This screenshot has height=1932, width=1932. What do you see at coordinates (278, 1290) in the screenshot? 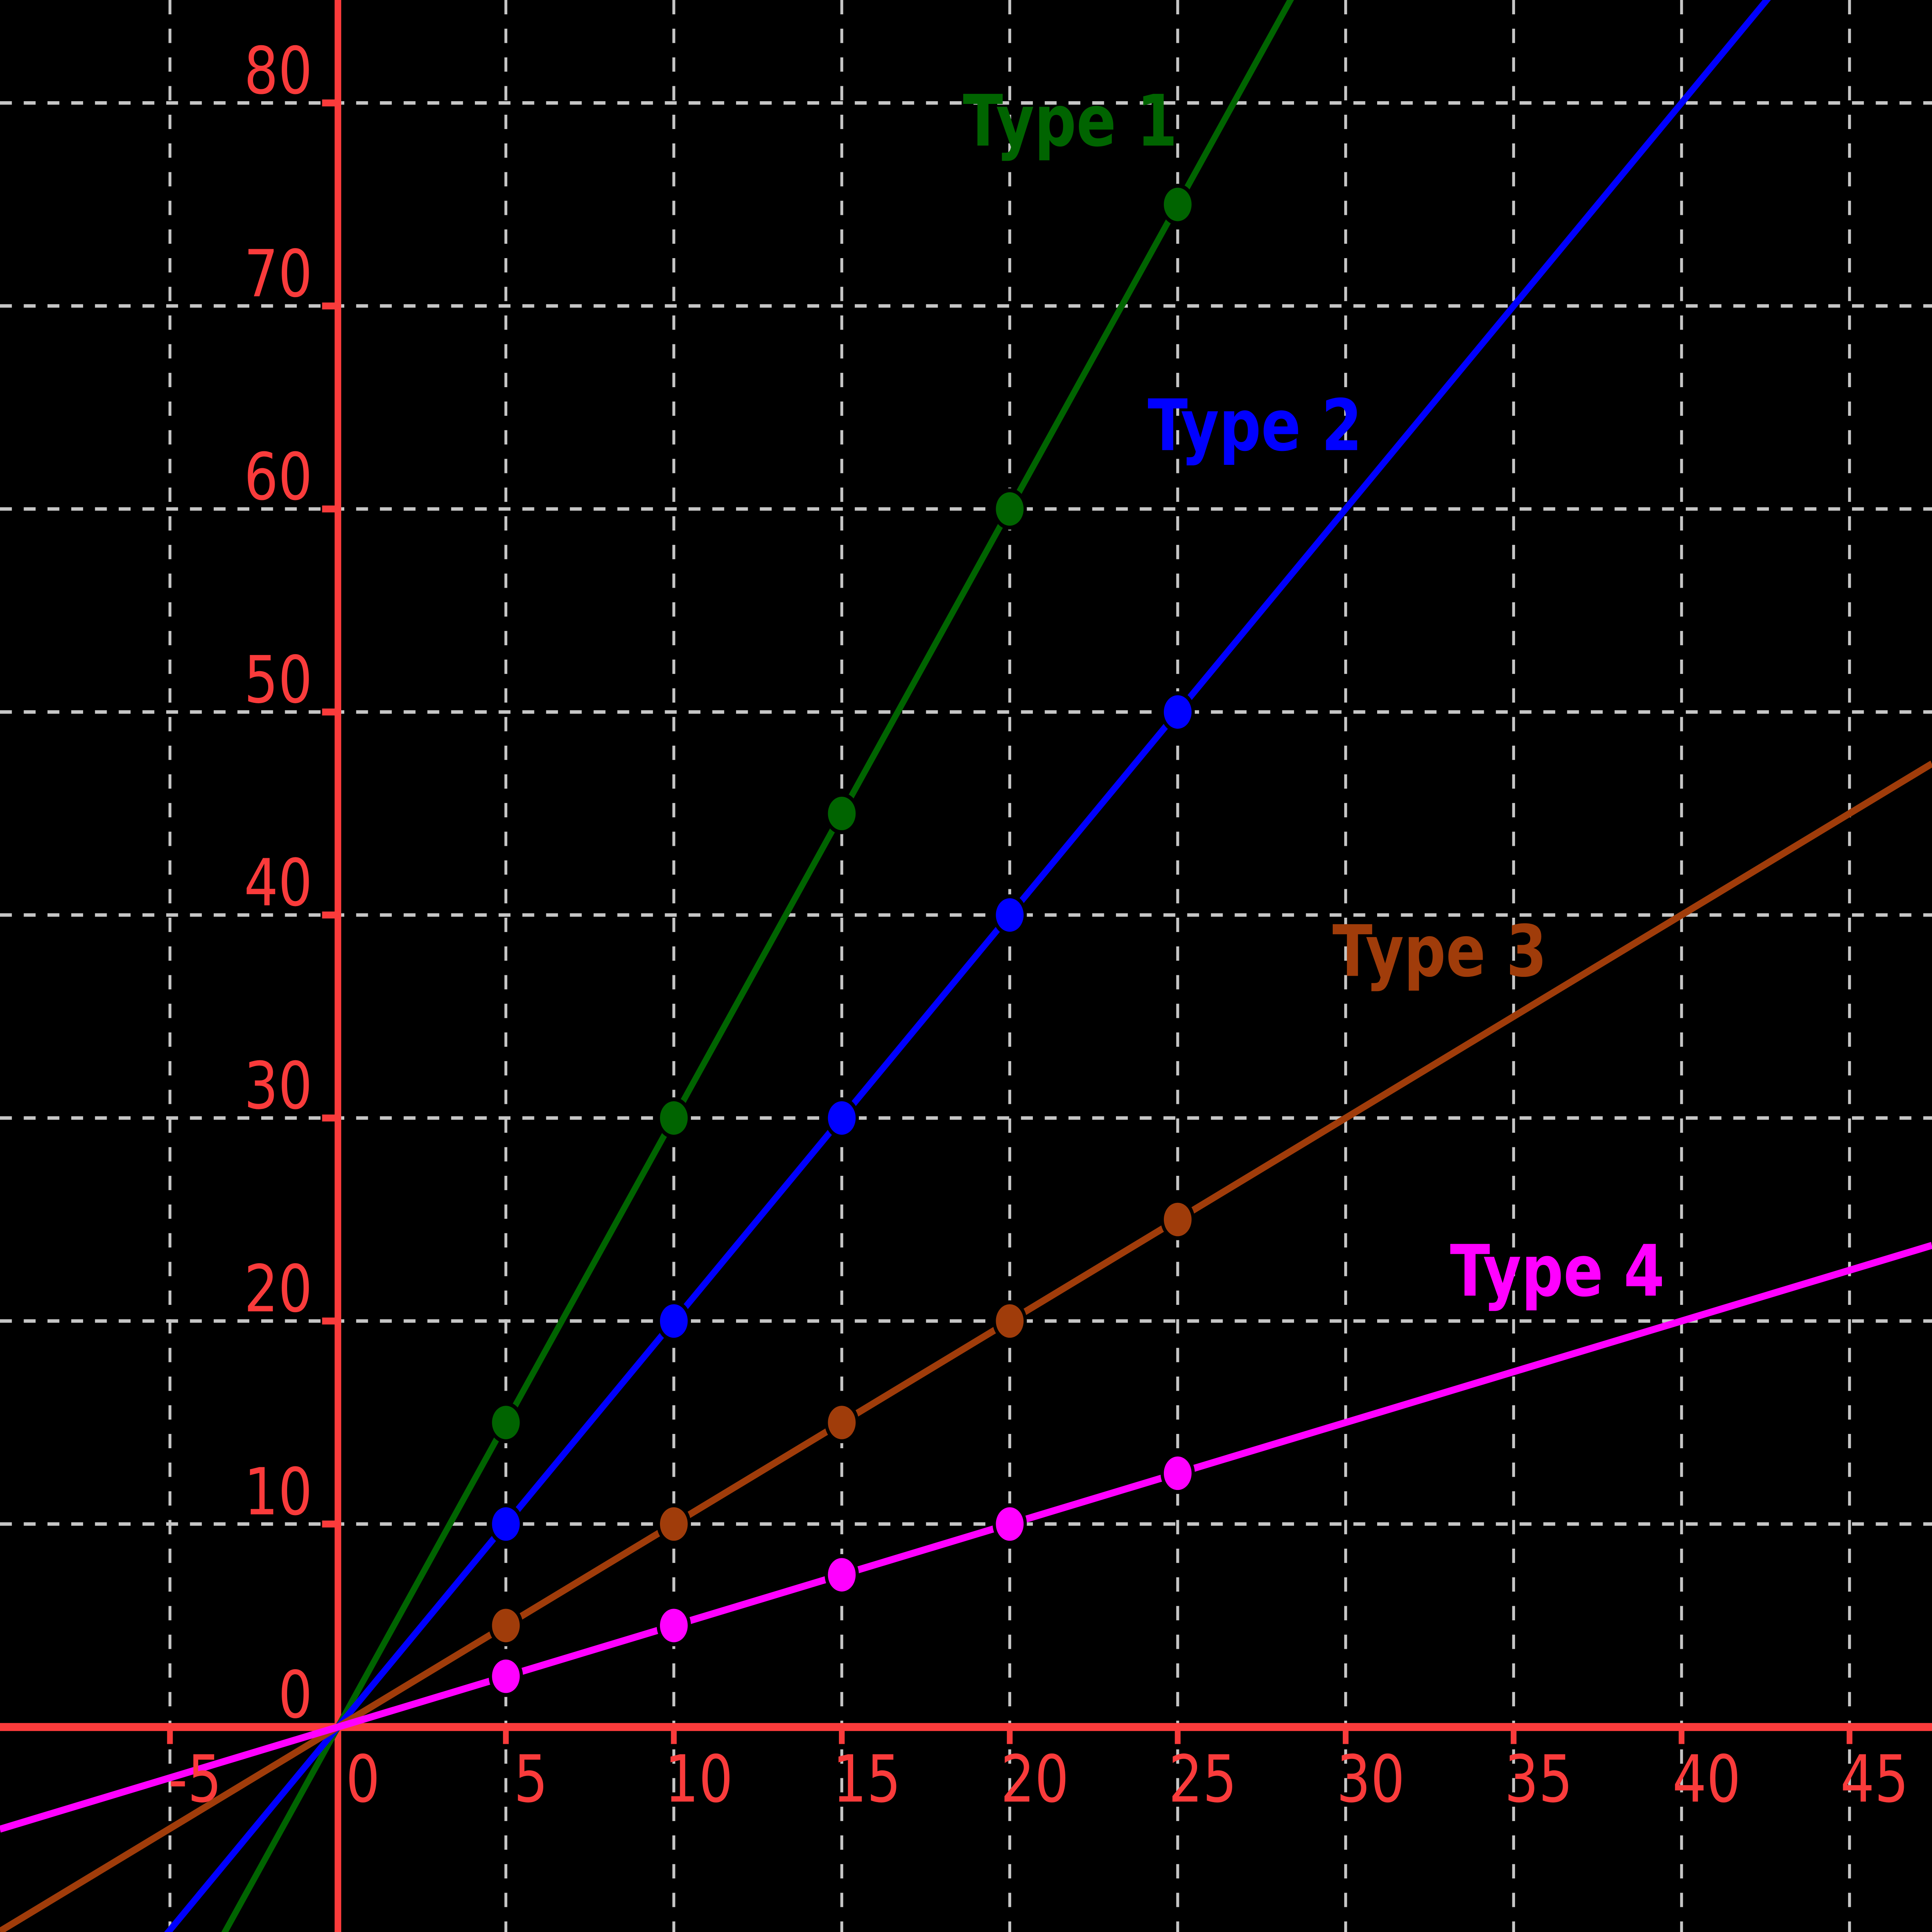
I see `y-tick-label: 20` at bounding box center [278, 1290].